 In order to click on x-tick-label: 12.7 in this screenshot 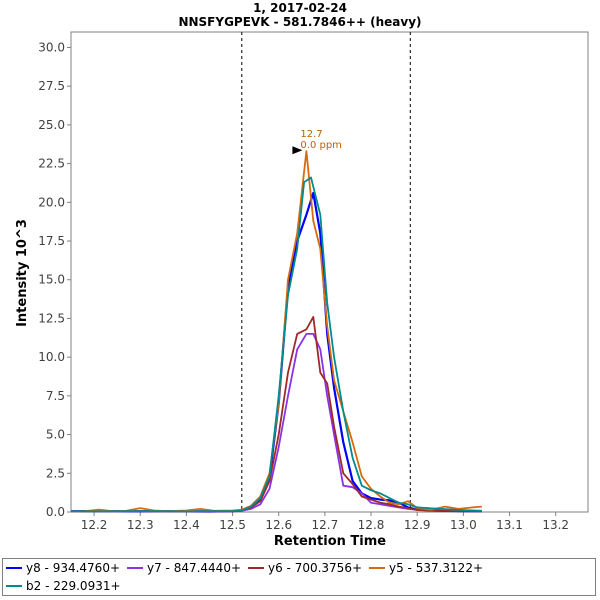, I will do `click(325, 525)`.